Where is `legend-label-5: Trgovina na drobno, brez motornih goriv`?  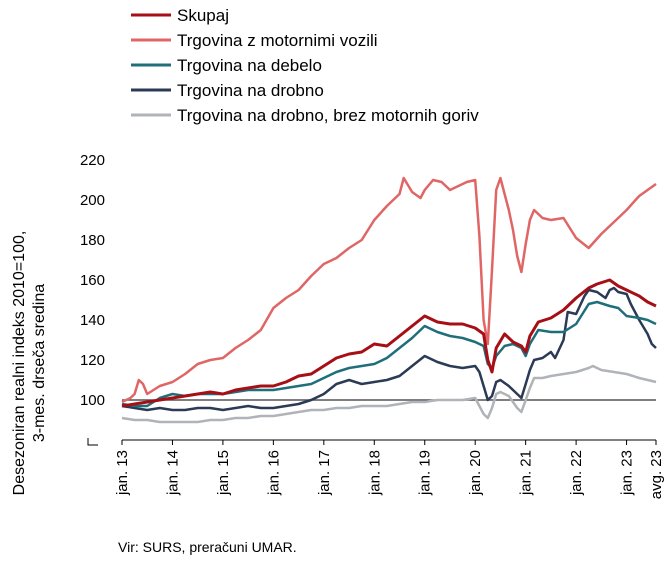
legend-label-5: Trgovina na drobno, brez motornih goriv is located at coordinates (328, 115).